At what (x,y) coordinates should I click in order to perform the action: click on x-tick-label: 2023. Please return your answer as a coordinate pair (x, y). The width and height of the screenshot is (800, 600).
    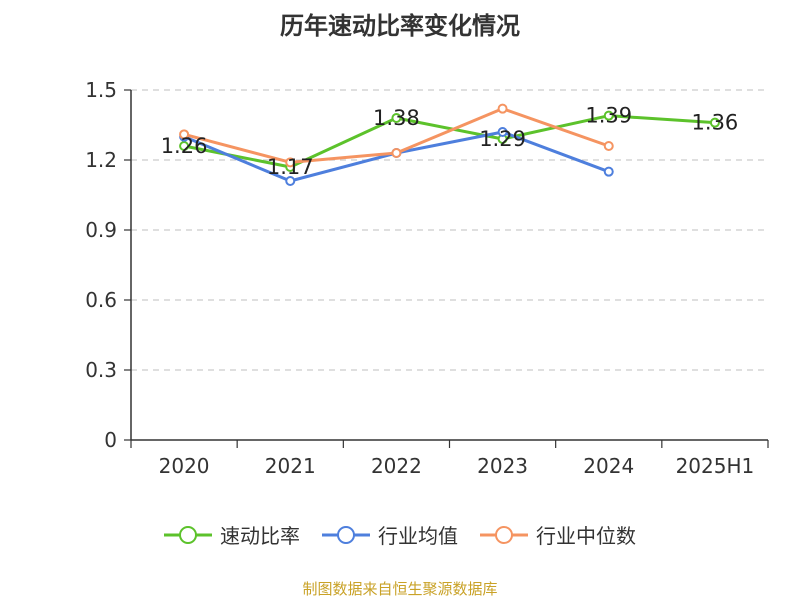
    Looking at the image, I should click on (502, 466).